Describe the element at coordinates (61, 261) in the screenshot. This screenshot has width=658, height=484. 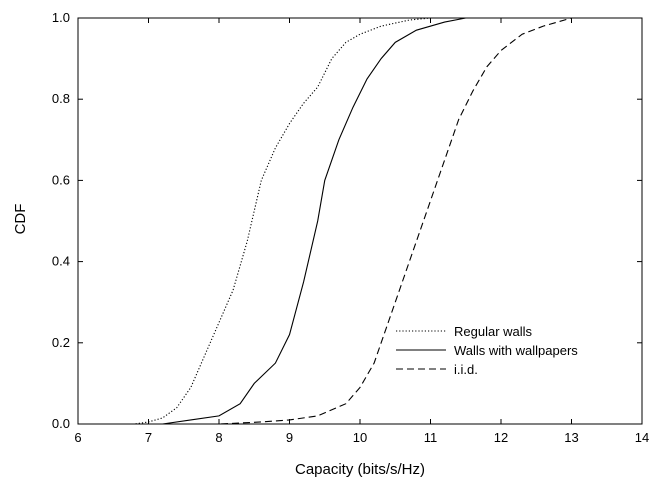
I see `y-tick-label: 0.4` at that location.